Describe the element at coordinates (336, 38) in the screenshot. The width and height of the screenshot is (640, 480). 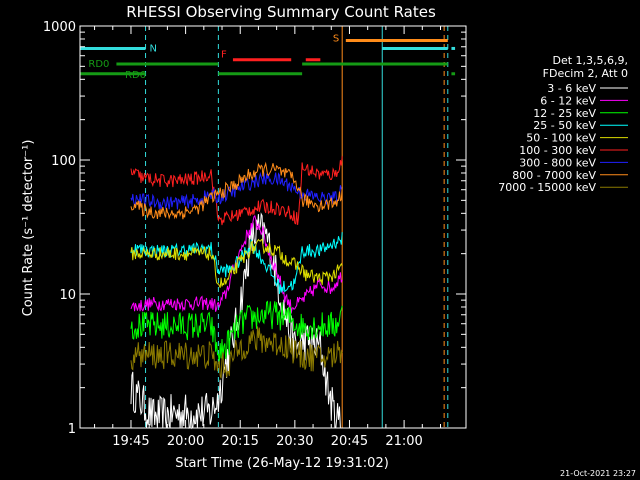
I see `flag-label-s: S` at that location.